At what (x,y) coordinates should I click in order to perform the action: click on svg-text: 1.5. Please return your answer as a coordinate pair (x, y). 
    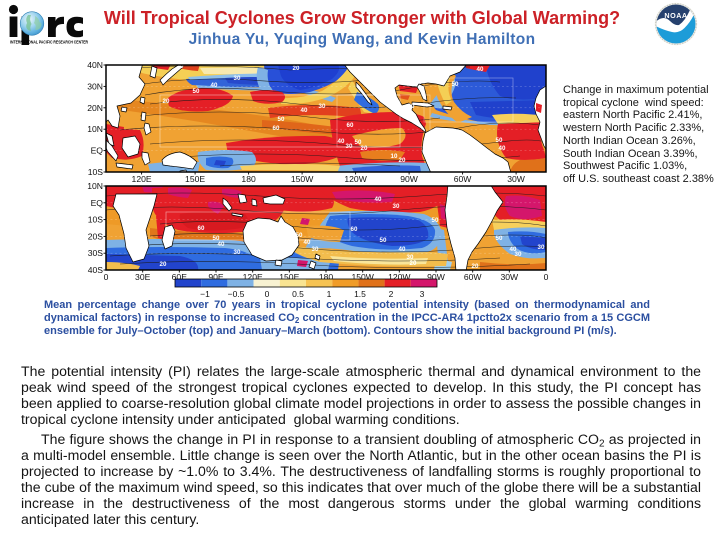
    Looking at the image, I should click on (360, 294).